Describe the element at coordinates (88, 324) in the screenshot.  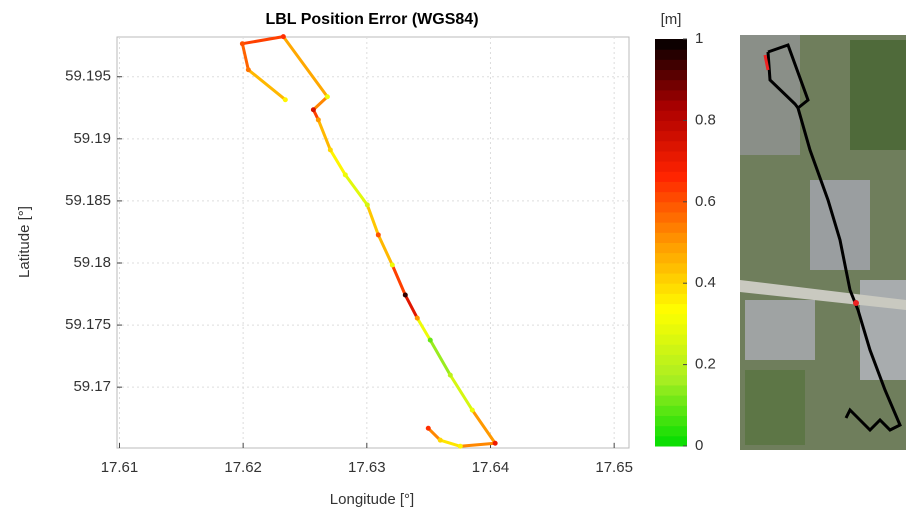
I see `y-tick-label: 59.175` at that location.